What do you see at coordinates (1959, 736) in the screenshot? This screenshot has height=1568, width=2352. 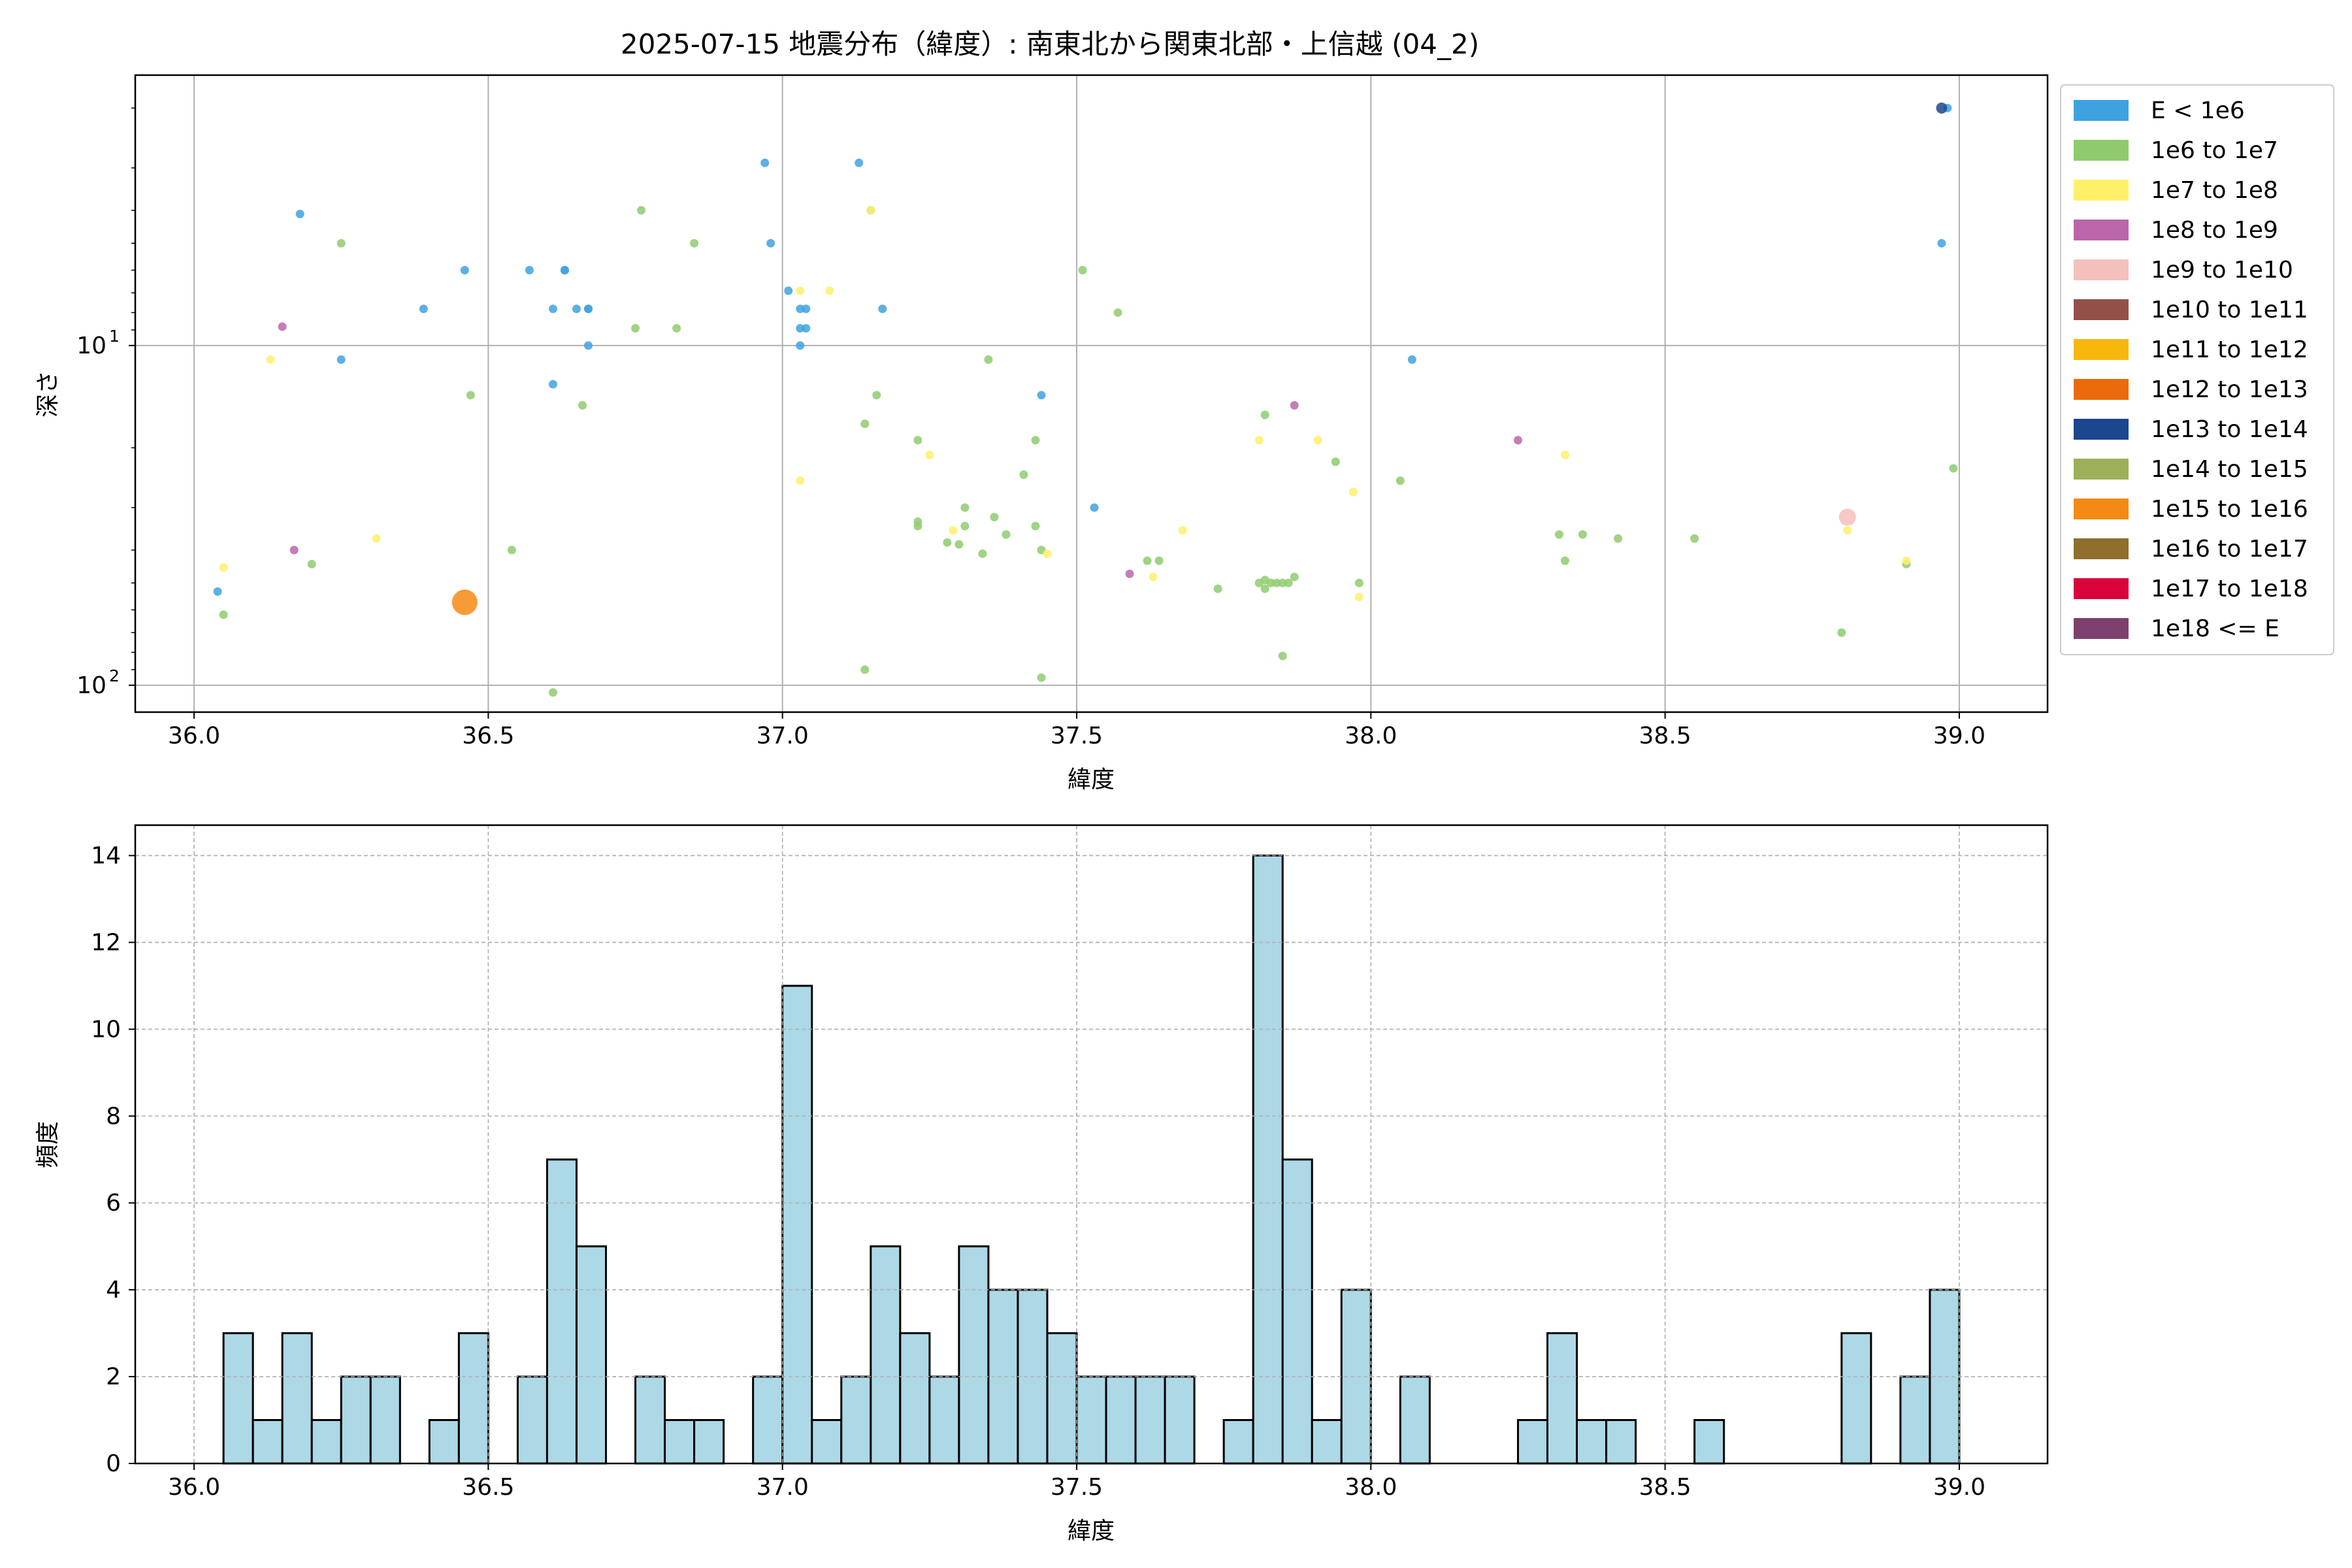 I see `scatter-x-tick-label: 39.0` at bounding box center [1959, 736].